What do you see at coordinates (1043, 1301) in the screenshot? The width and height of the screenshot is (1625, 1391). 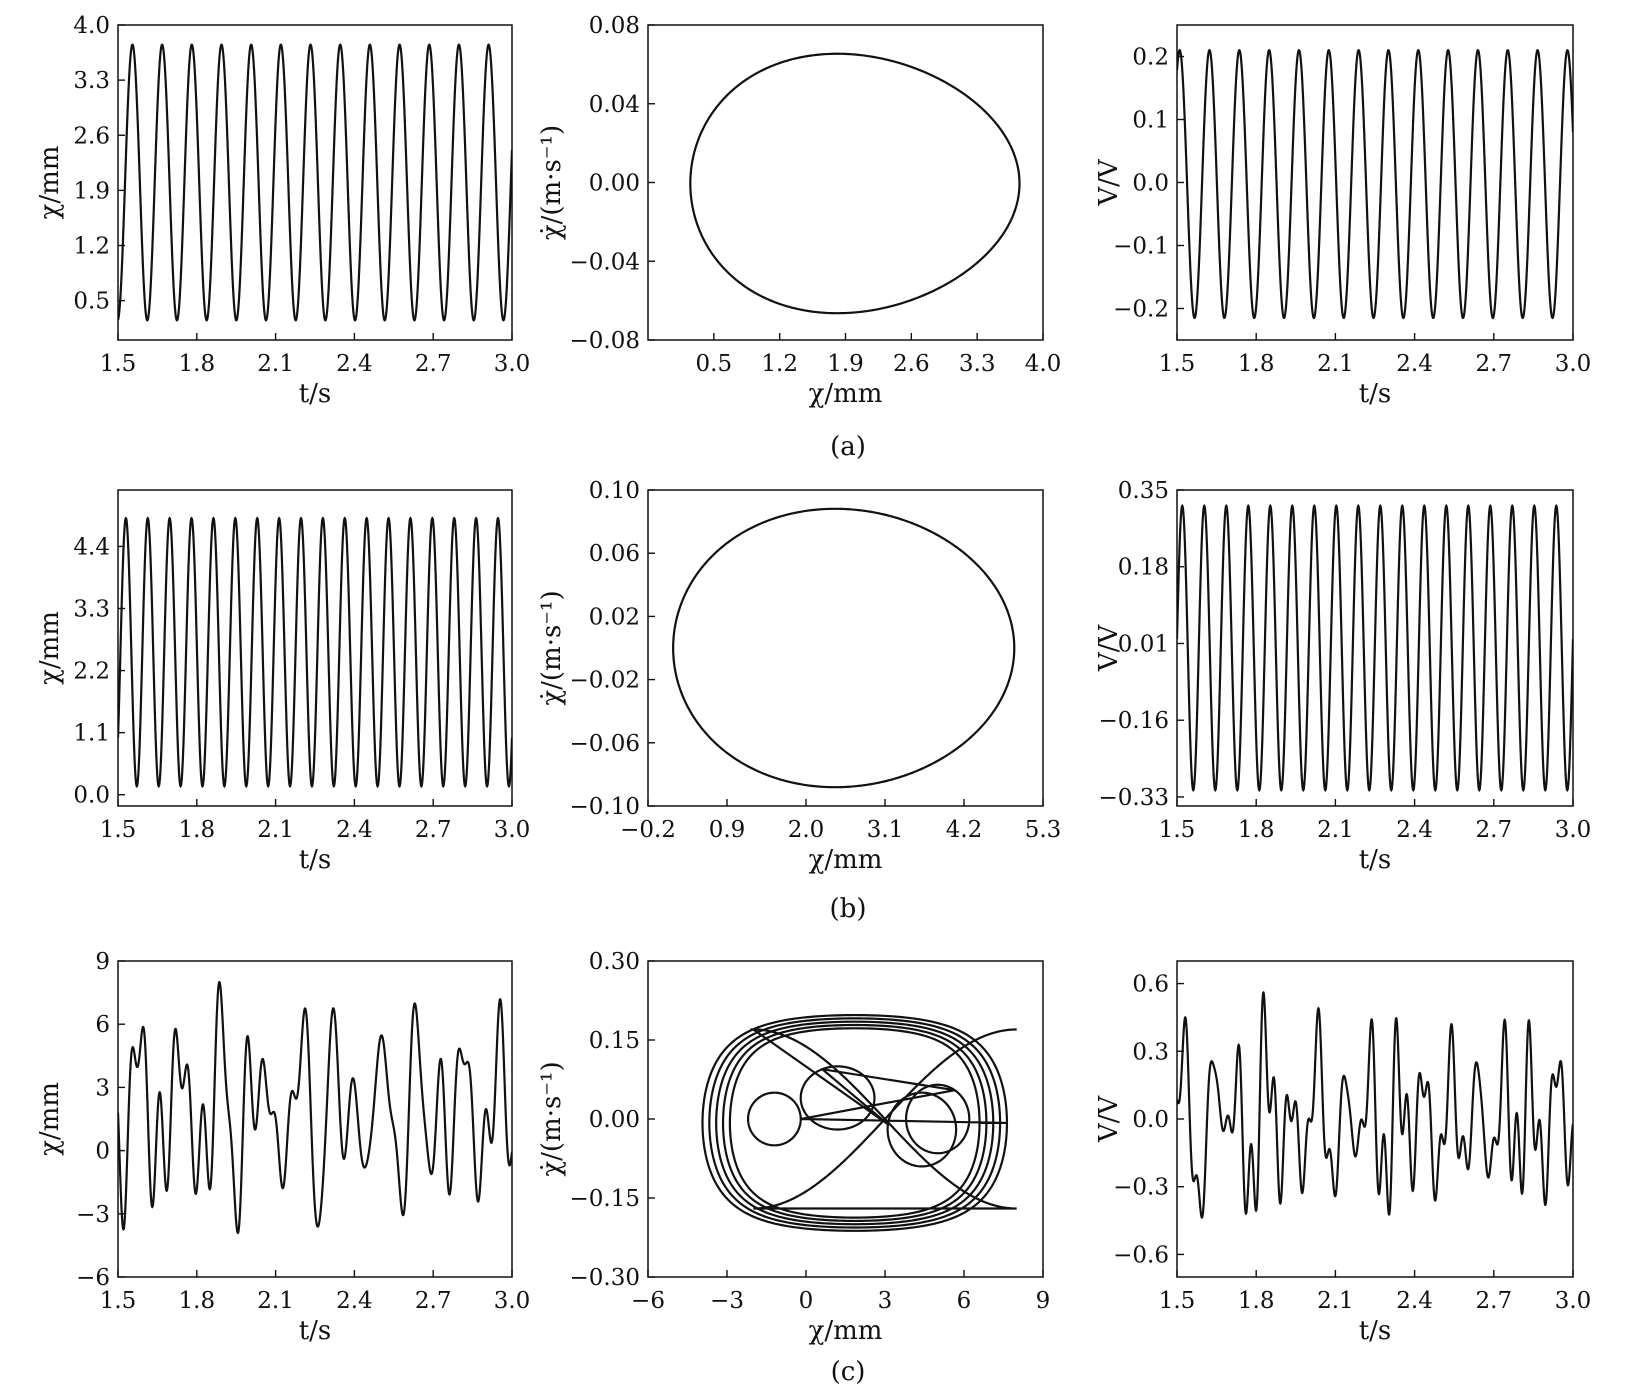 I see `x-tick-label: 9` at bounding box center [1043, 1301].